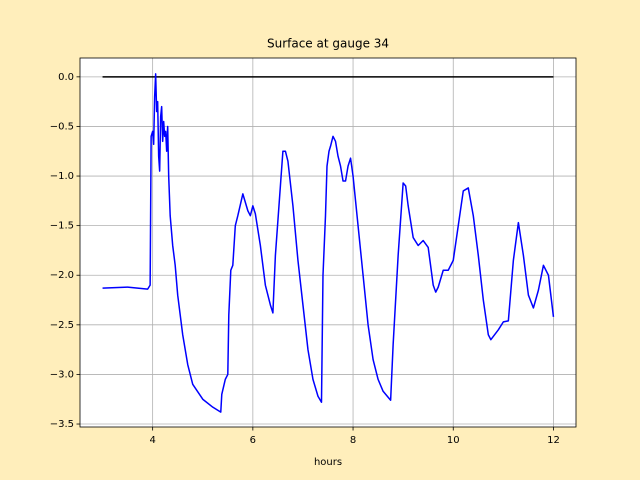 This screenshot has height=480, width=640. Describe the element at coordinates (353, 440) in the screenshot. I see `x-tick-label: 8` at that location.